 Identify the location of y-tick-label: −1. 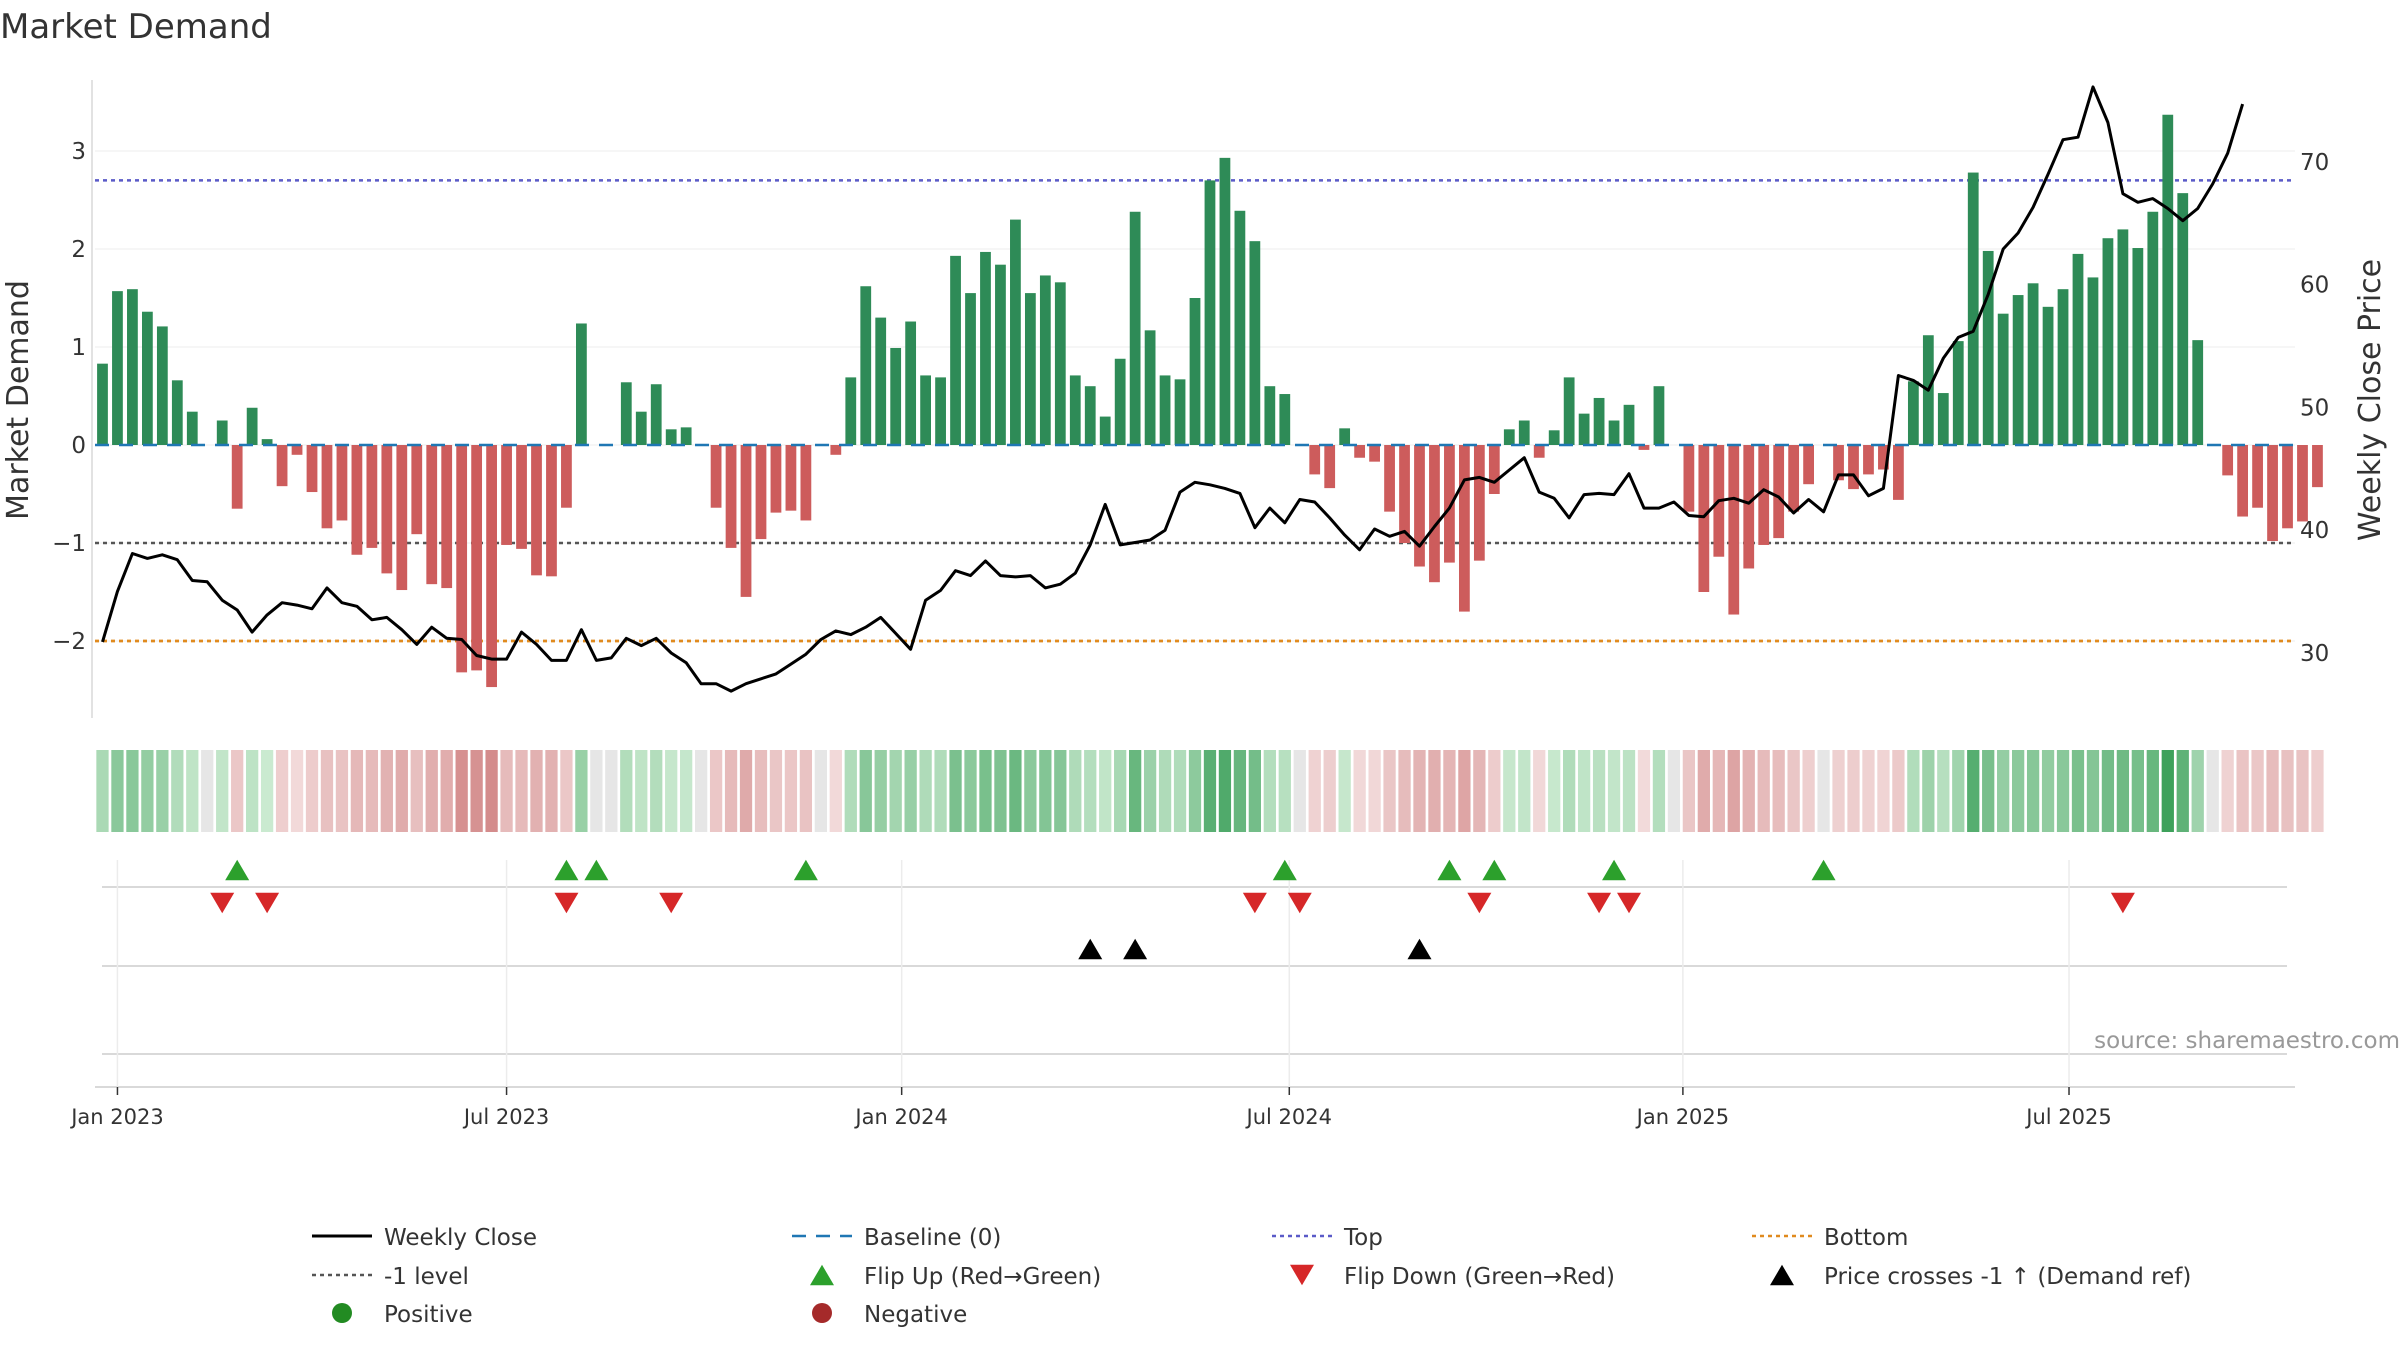
(69, 544).